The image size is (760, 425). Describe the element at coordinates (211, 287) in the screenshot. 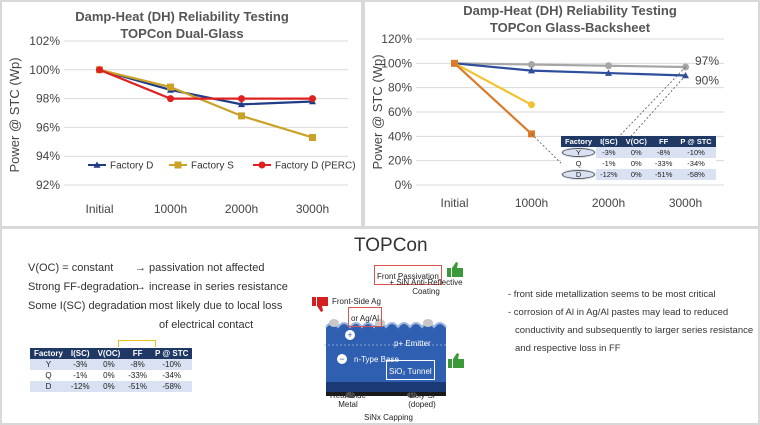

I see `finding-effect: → increase in series resistance` at that location.